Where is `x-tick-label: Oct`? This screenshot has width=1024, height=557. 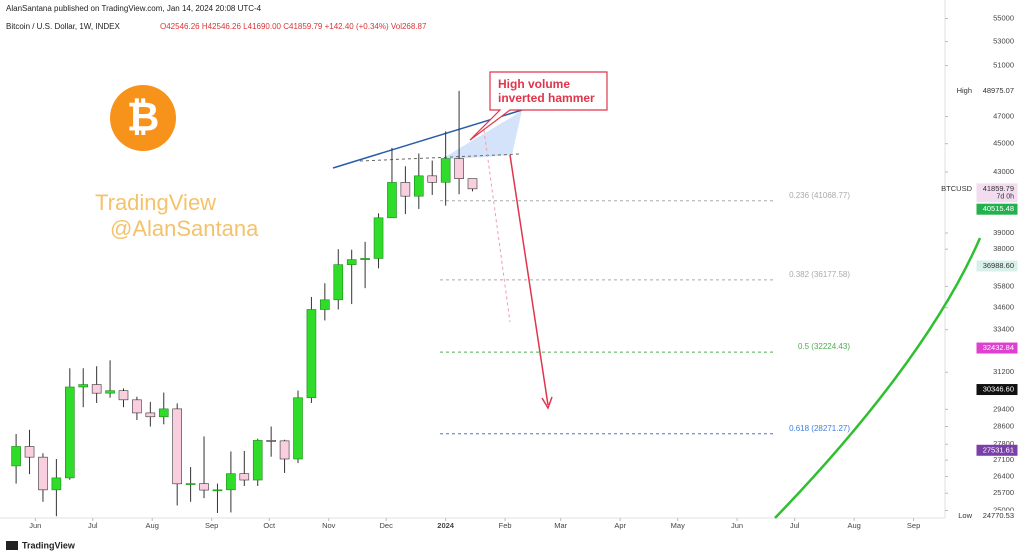
x-tick-label: Oct is located at coordinates (269, 525).